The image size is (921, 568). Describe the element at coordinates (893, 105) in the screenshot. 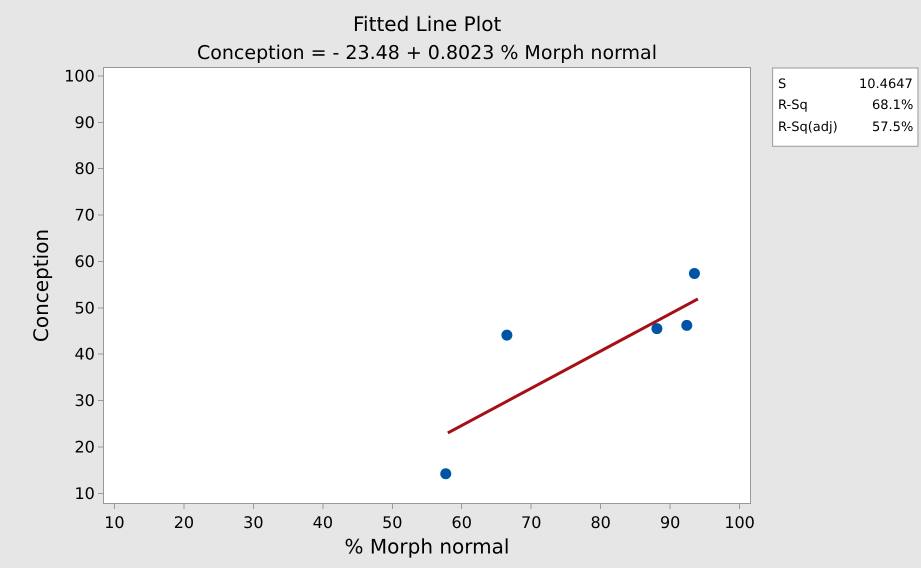

I see `text: 68.1%` at that location.